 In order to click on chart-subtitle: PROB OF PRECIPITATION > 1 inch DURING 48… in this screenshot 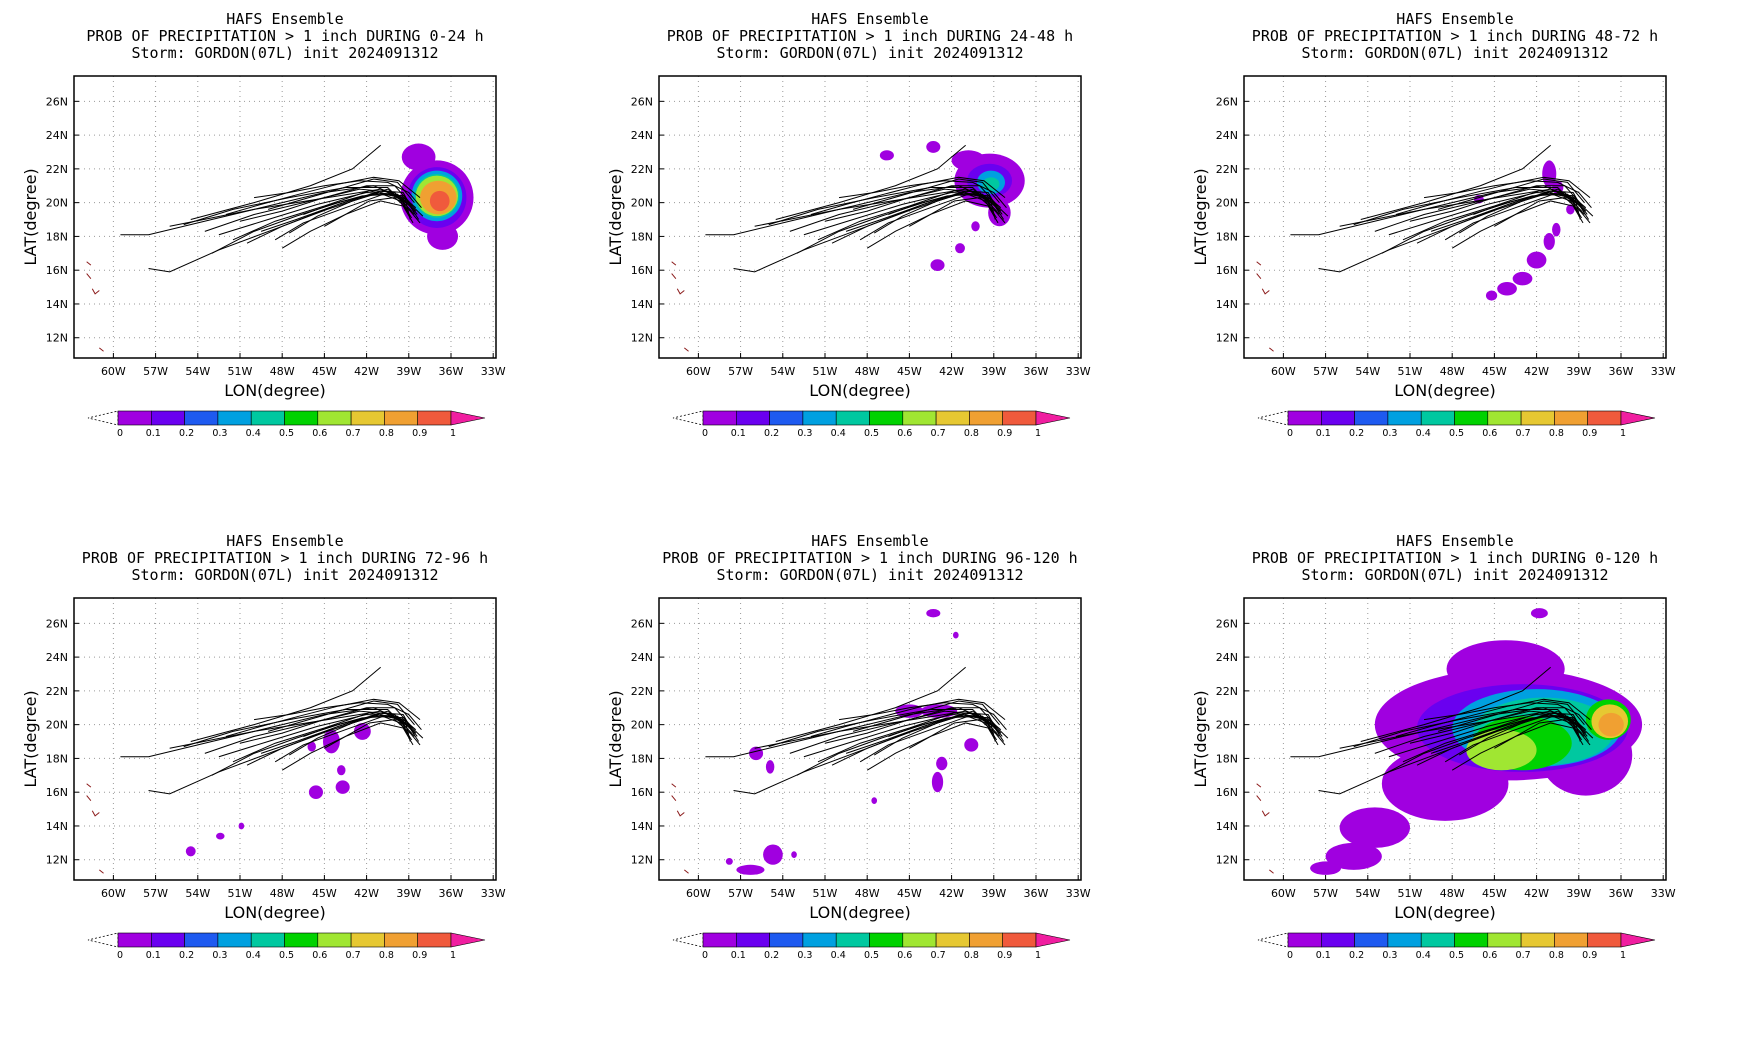, I will do `click(1455, 36)`.